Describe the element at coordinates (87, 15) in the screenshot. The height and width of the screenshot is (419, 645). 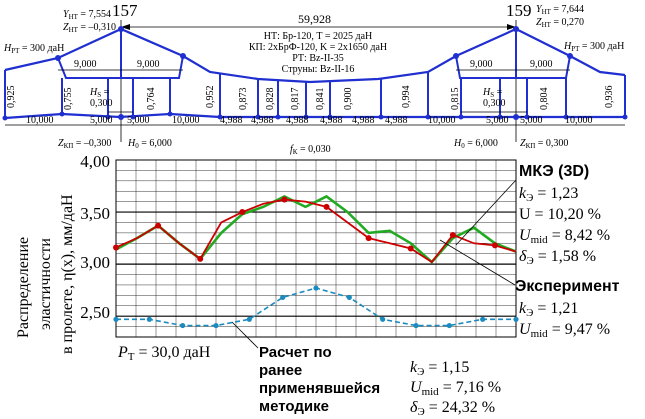
I see `y-ht-left-label: YHT = 7,554` at that location.